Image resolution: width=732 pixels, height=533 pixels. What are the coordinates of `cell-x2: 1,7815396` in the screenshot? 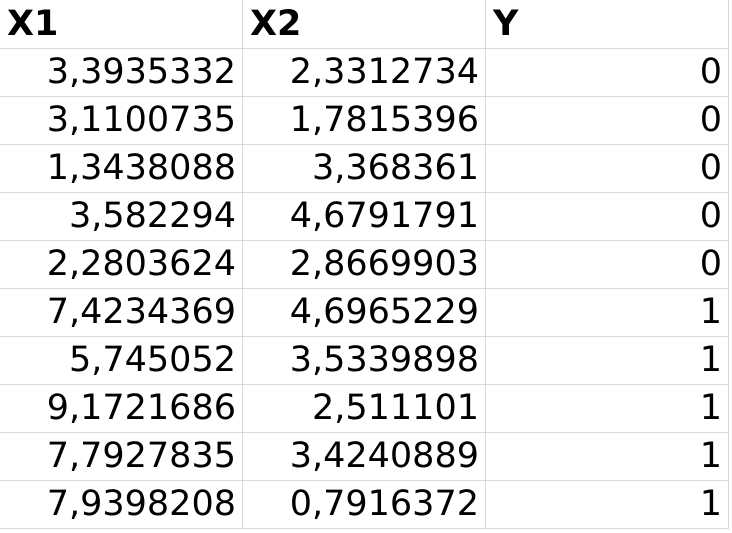 It's located at (364, 120).